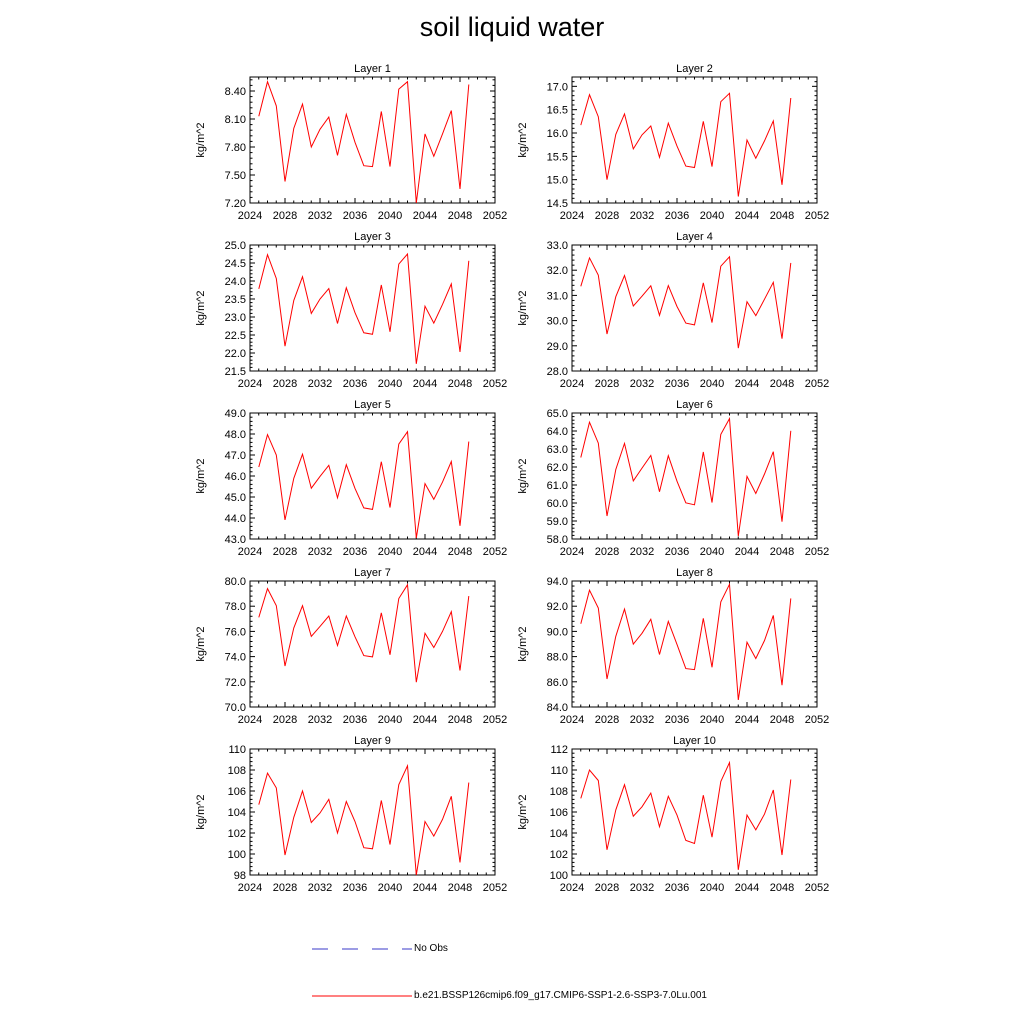 This screenshot has width=1024, height=1024. What do you see at coordinates (237, 855) in the screenshot?
I see `y-tick-label: 100` at bounding box center [237, 855].